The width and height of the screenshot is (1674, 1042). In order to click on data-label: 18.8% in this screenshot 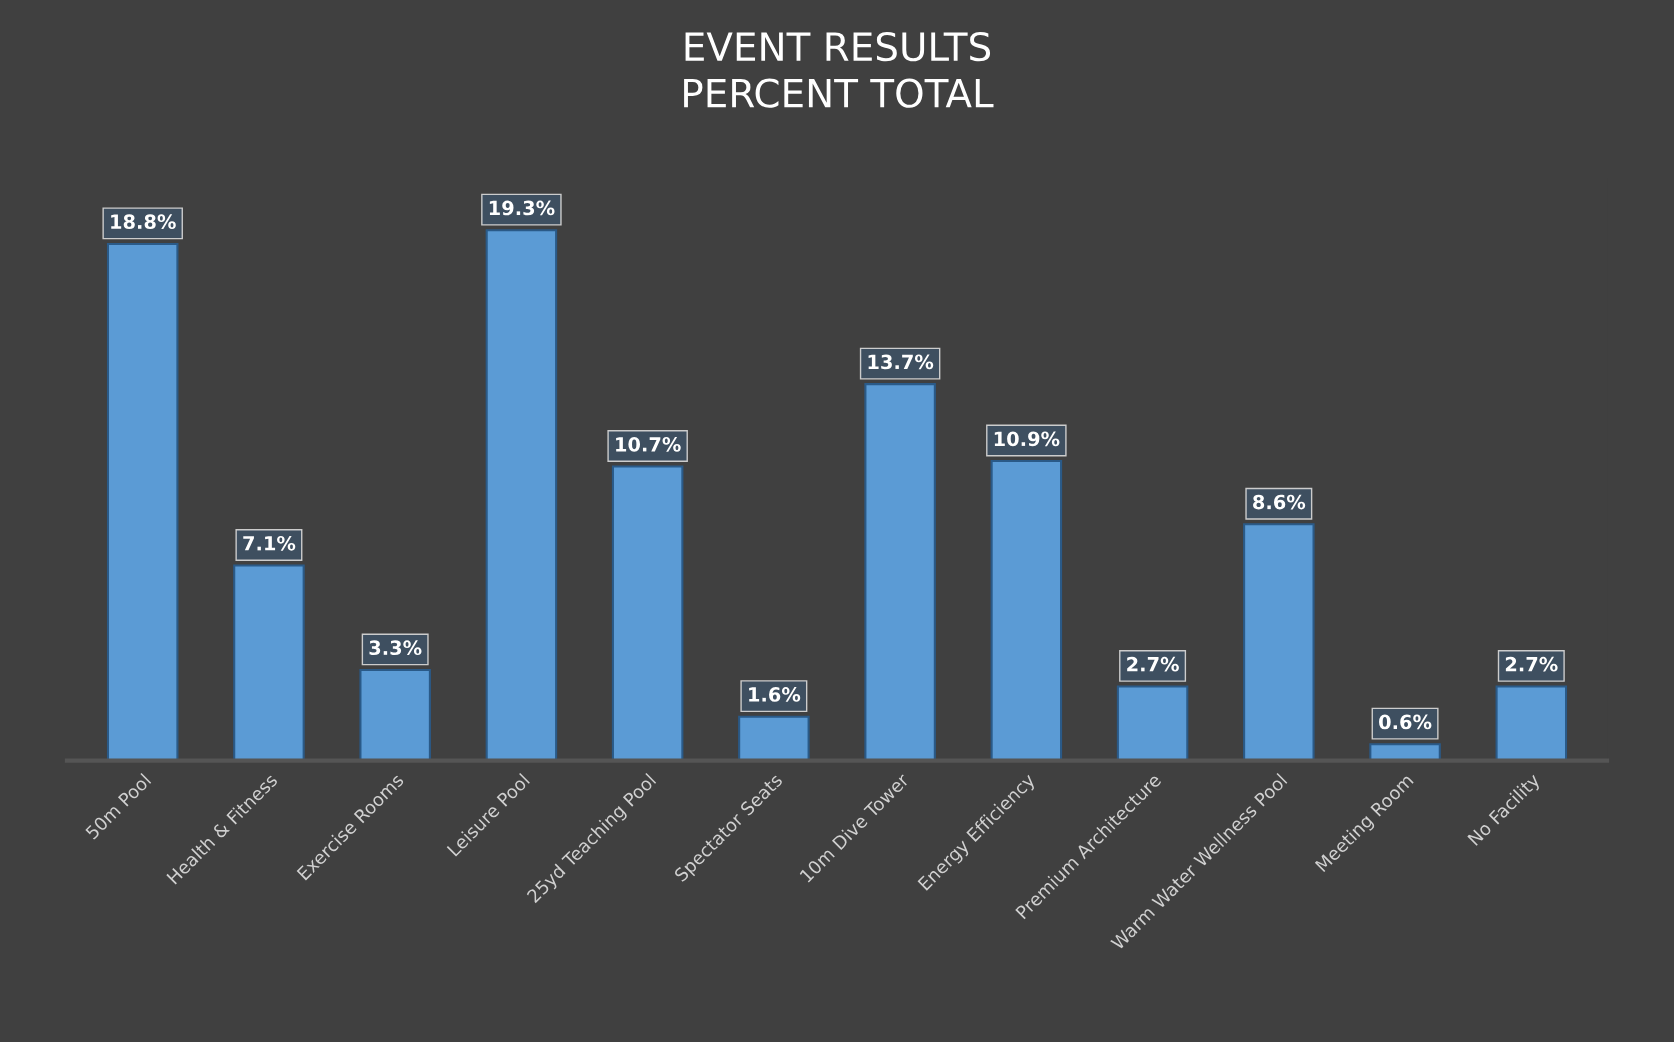, I will do `click(143, 222)`.